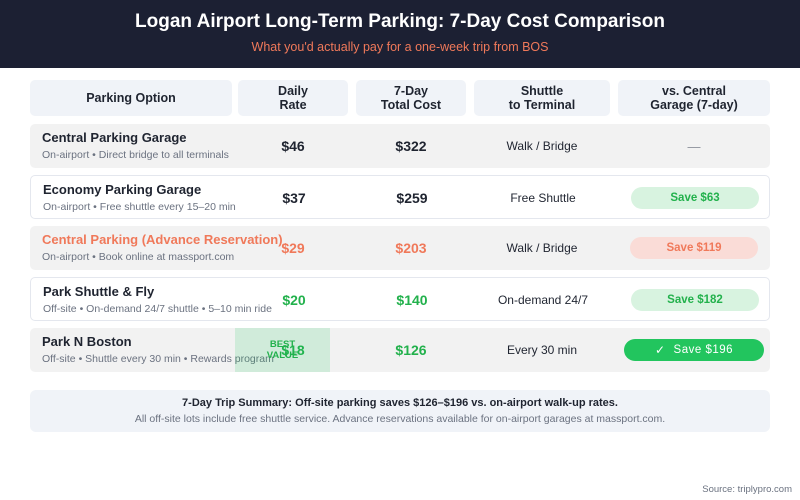  Describe the element at coordinates (294, 300) in the screenshot. I see `daily-rate: $20` at that location.